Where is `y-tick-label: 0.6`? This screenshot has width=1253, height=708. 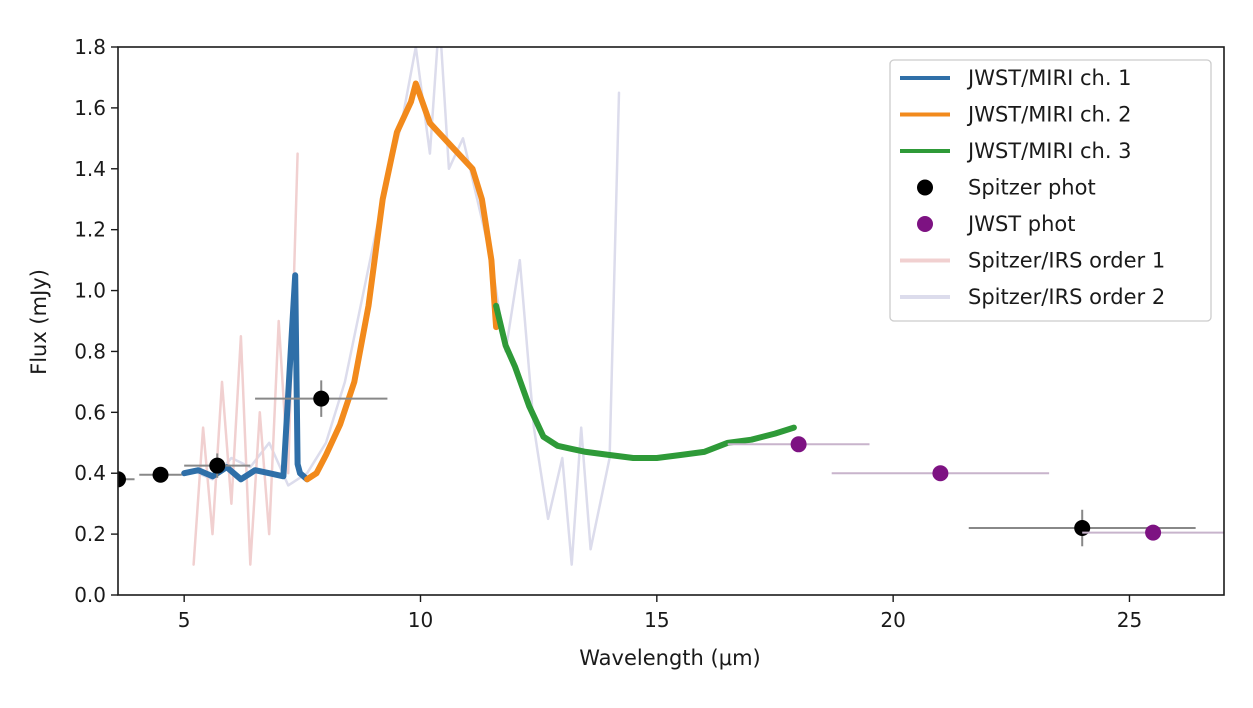
y-tick-label: 0.6 is located at coordinates (90, 412).